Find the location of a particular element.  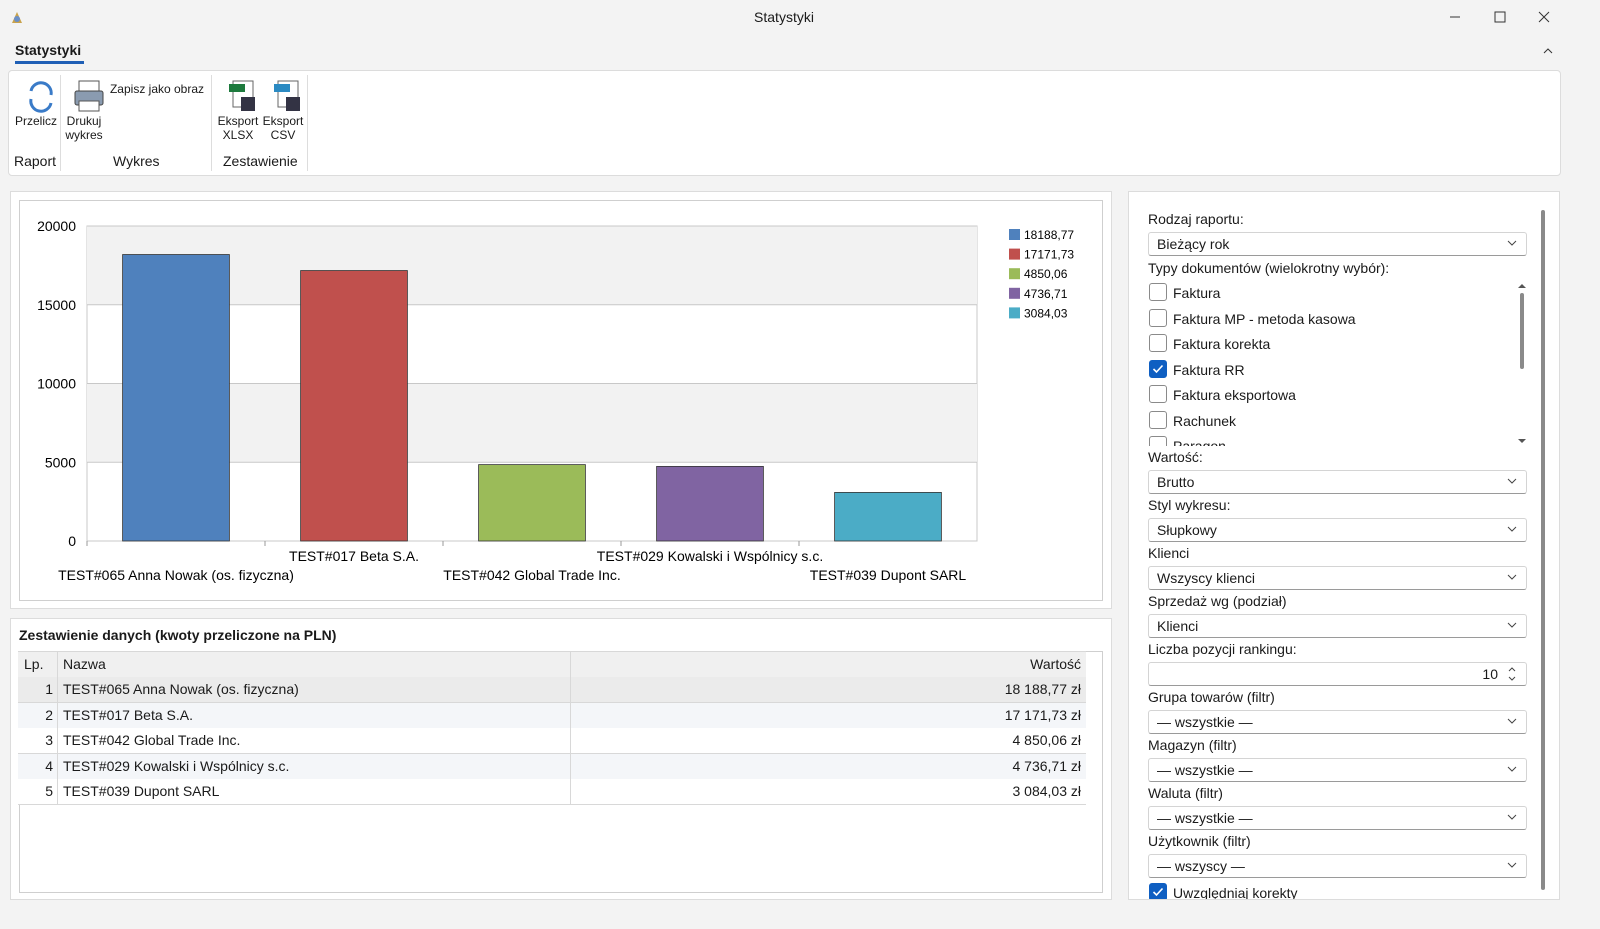

scrollbar is located at coordinates (1543, 550).